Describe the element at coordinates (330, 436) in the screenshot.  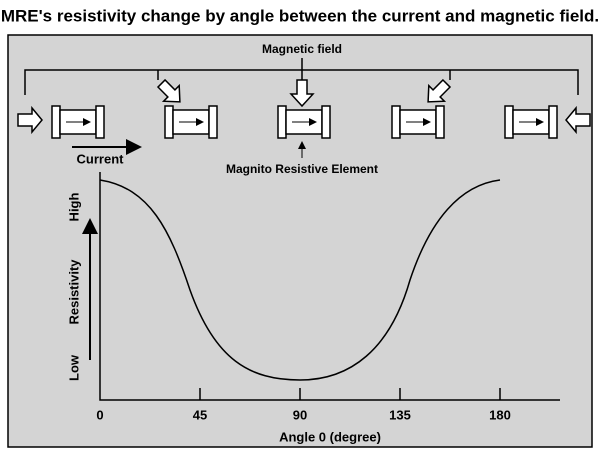
I see `x-axis-label: Angle 0 (degree)` at that location.